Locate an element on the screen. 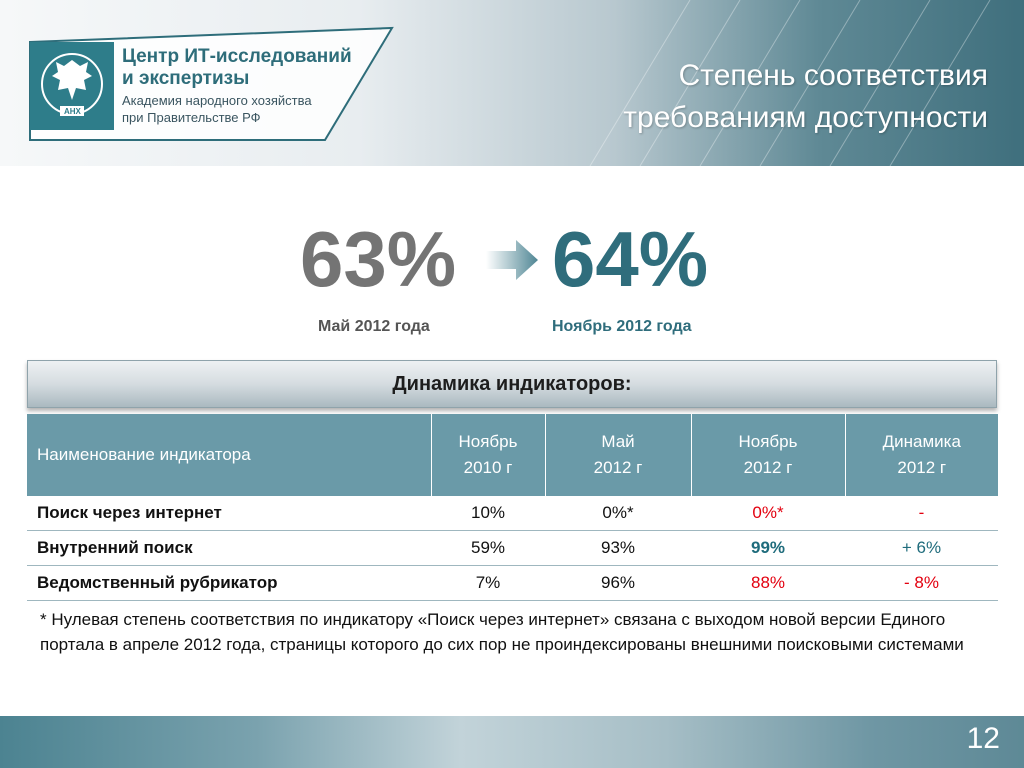  table-row: Ведомственный рубрикатор 7% 96% 88% - 8% is located at coordinates (512, 583).